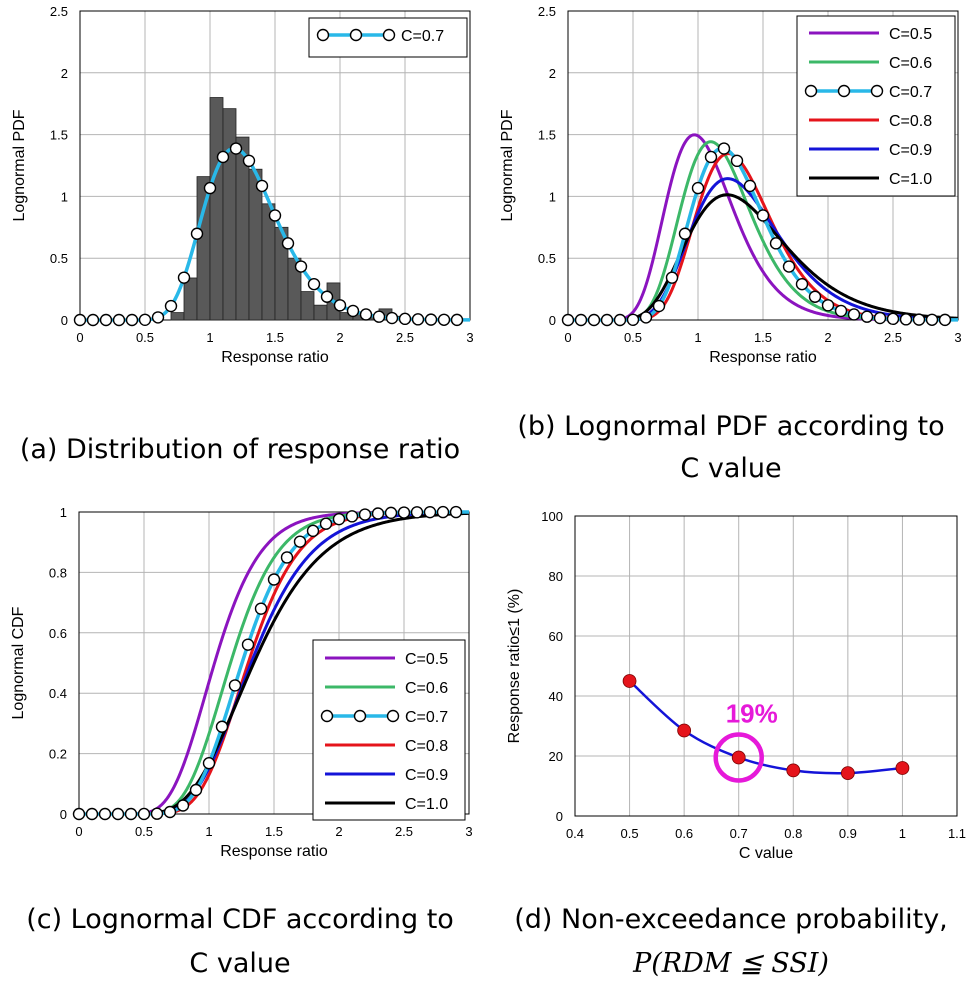  What do you see at coordinates (730, 468) in the screenshot?
I see `caption-b-line2: C value` at bounding box center [730, 468].